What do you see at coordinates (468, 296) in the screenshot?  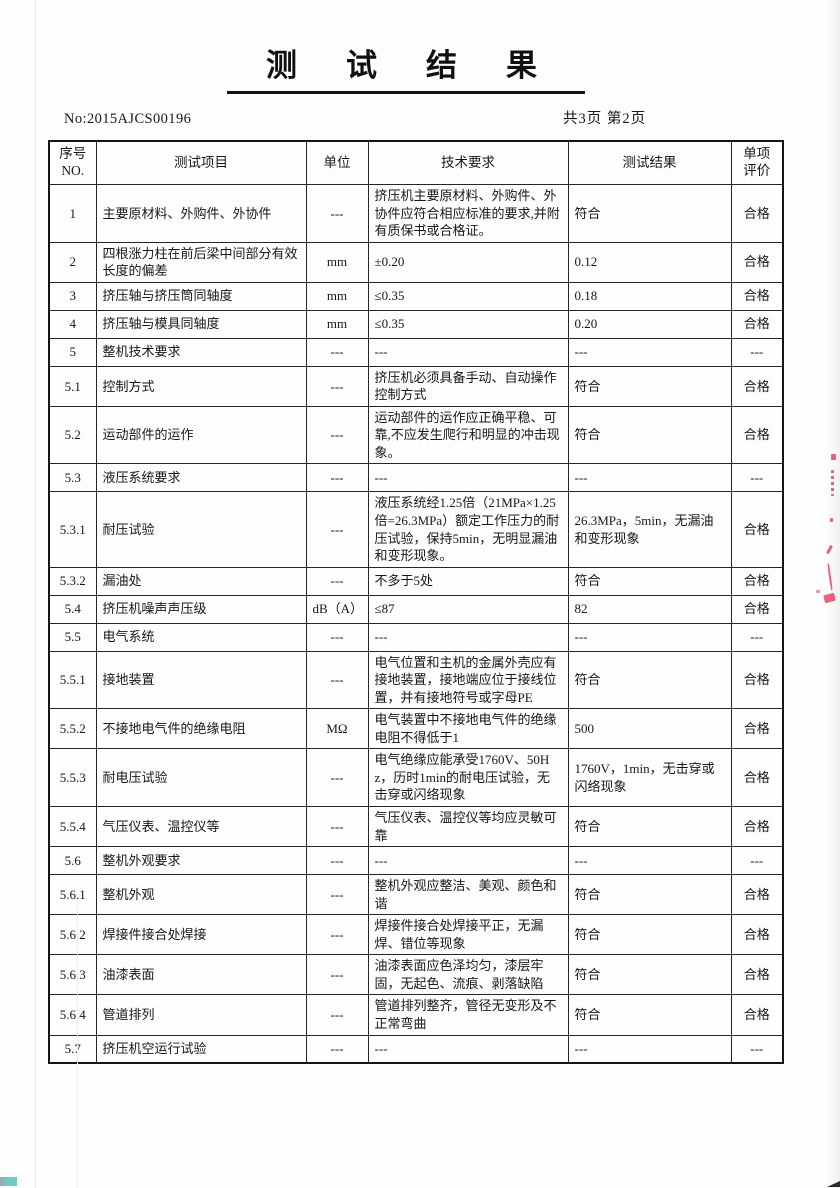 I see `cell-requirement: ≤0.35` at bounding box center [468, 296].